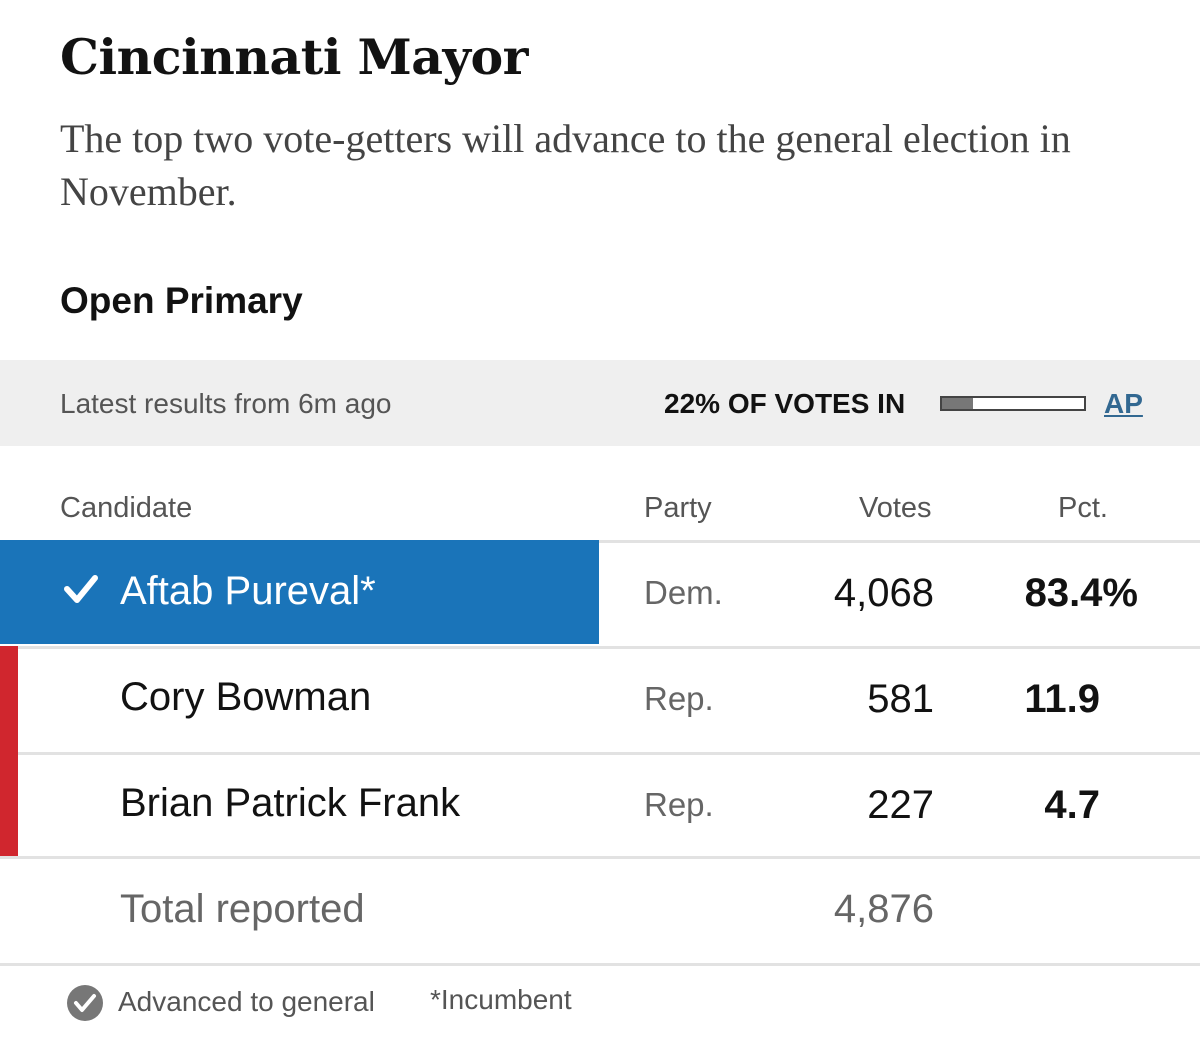 This screenshot has height=1040, width=1200. I want to click on candidate-votes: 581, so click(900, 699).